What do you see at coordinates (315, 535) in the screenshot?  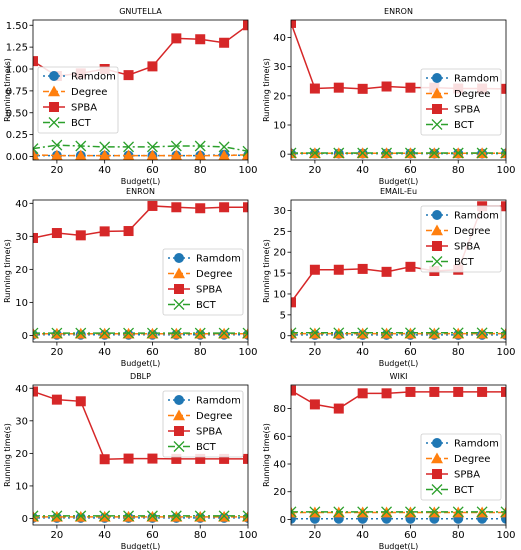 I see `x-tick-label: 20` at bounding box center [315, 535].